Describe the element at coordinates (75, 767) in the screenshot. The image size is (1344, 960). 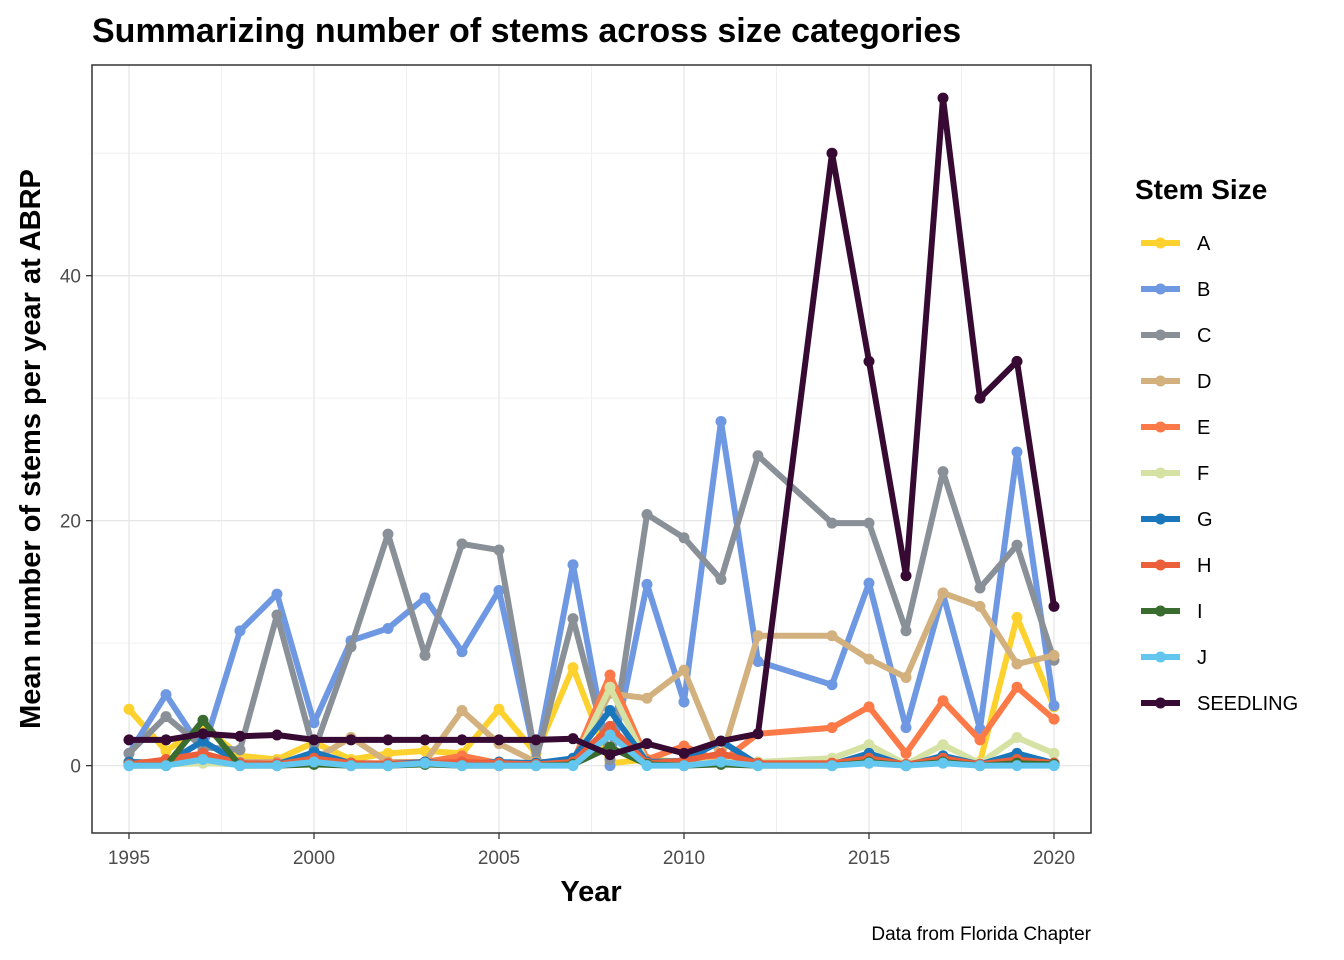
I see `y-tick-label: 0` at that location.